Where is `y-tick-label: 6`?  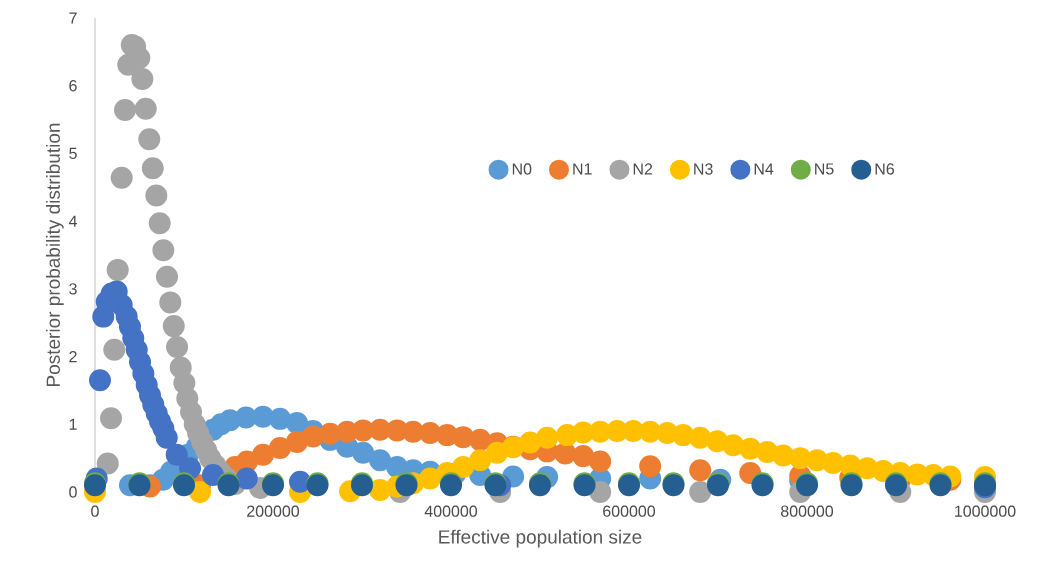
y-tick-label: 6 is located at coordinates (73, 86).